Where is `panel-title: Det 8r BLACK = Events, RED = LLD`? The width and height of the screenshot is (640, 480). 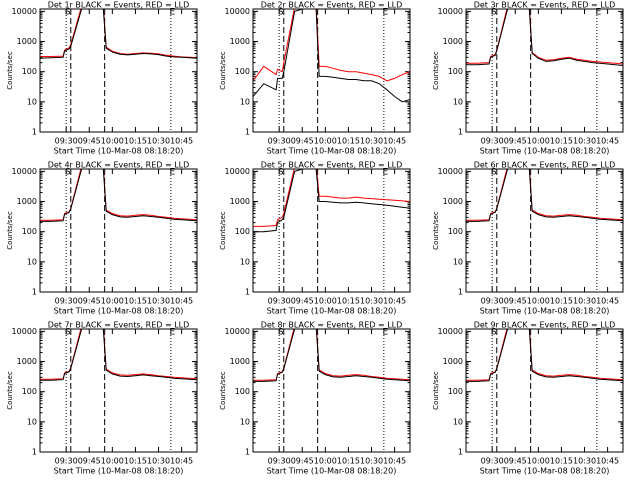 panel-title: Det 8r BLACK = Events, RED = LLD is located at coordinates (332, 325).